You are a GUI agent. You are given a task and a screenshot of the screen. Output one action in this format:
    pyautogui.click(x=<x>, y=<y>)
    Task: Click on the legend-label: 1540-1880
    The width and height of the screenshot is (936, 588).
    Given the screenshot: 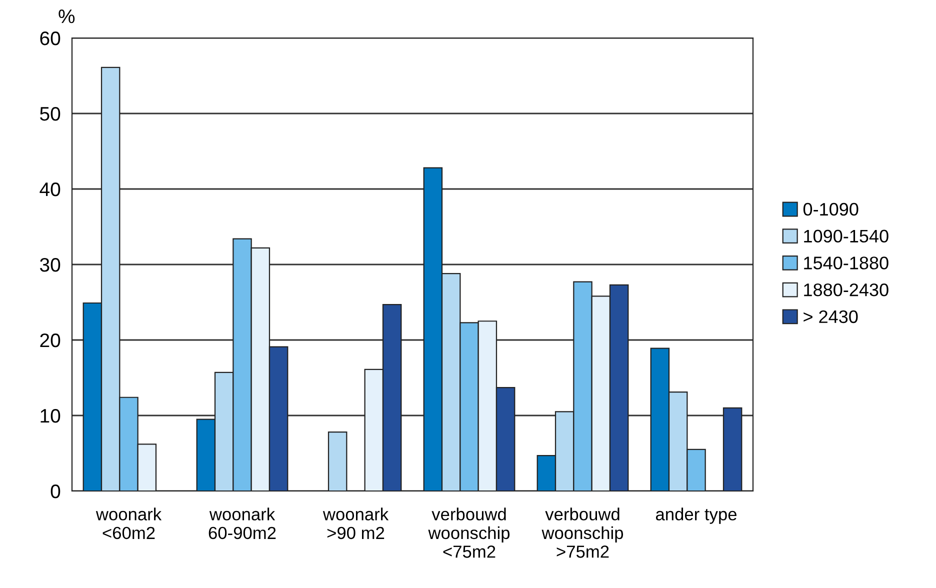 What is the action you would take?
    pyautogui.click(x=846, y=263)
    